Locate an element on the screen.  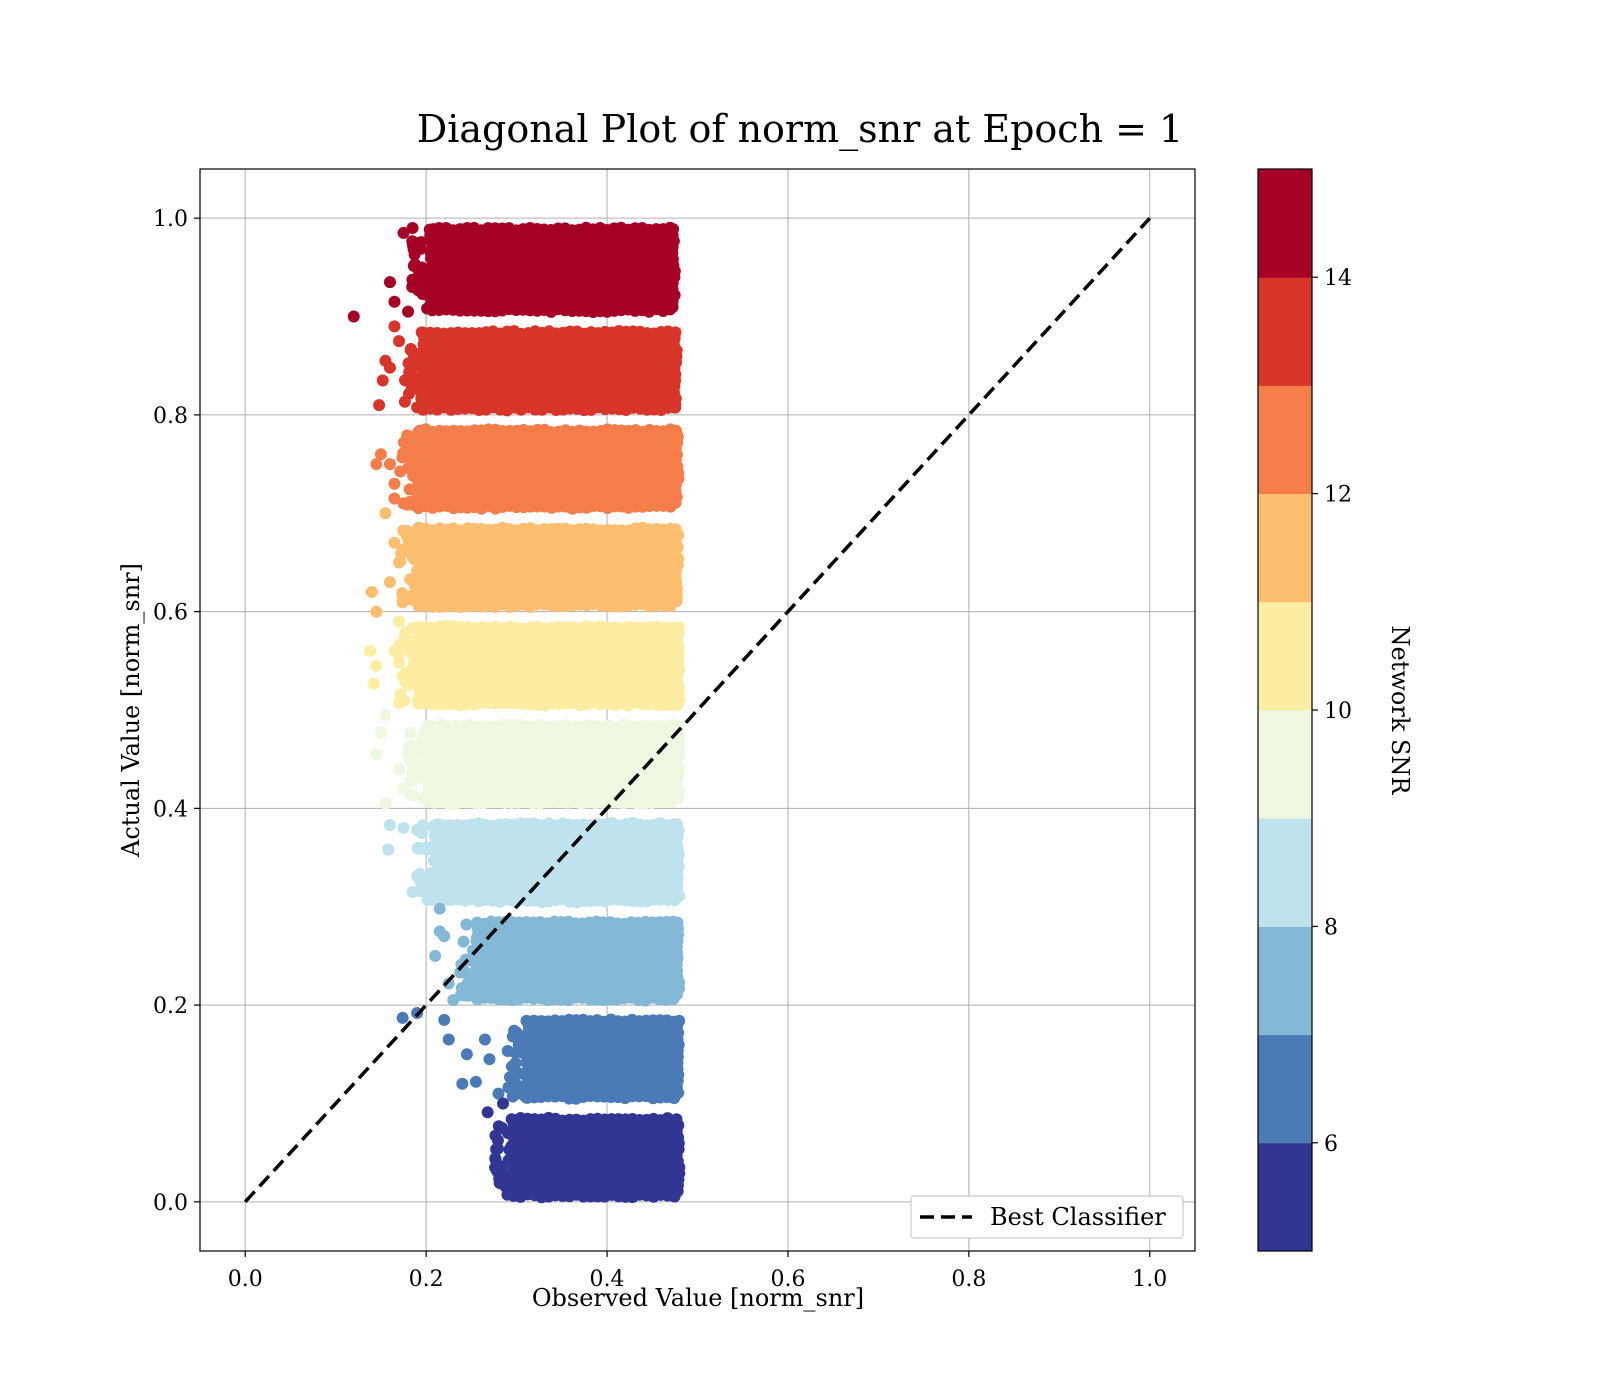
y-tick-label: 1.0 is located at coordinates (170, 219).